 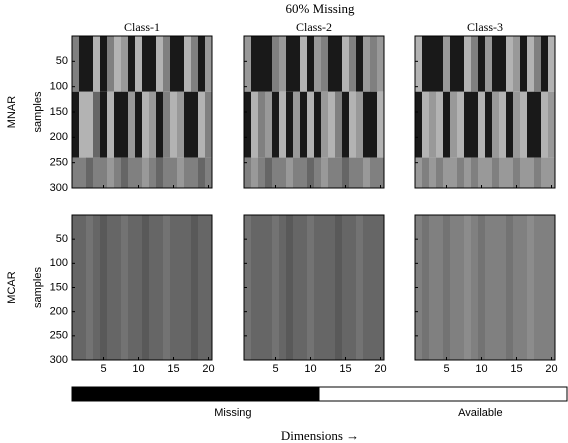 I want to click on x-tick-label: 15, so click(x=516, y=369).